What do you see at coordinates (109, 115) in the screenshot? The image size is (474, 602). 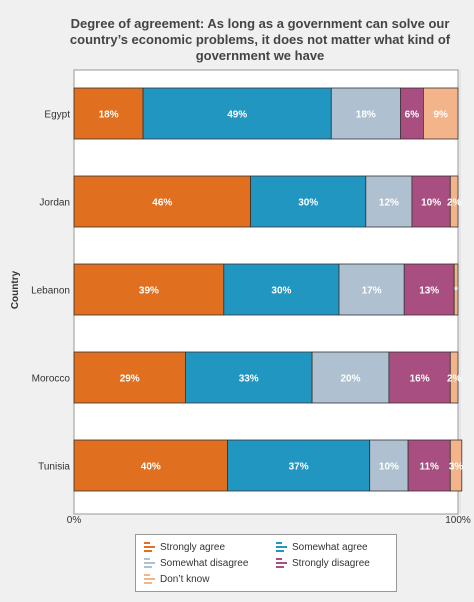 I see `data-label-egypt-strongly-agree: 18%` at bounding box center [109, 115].